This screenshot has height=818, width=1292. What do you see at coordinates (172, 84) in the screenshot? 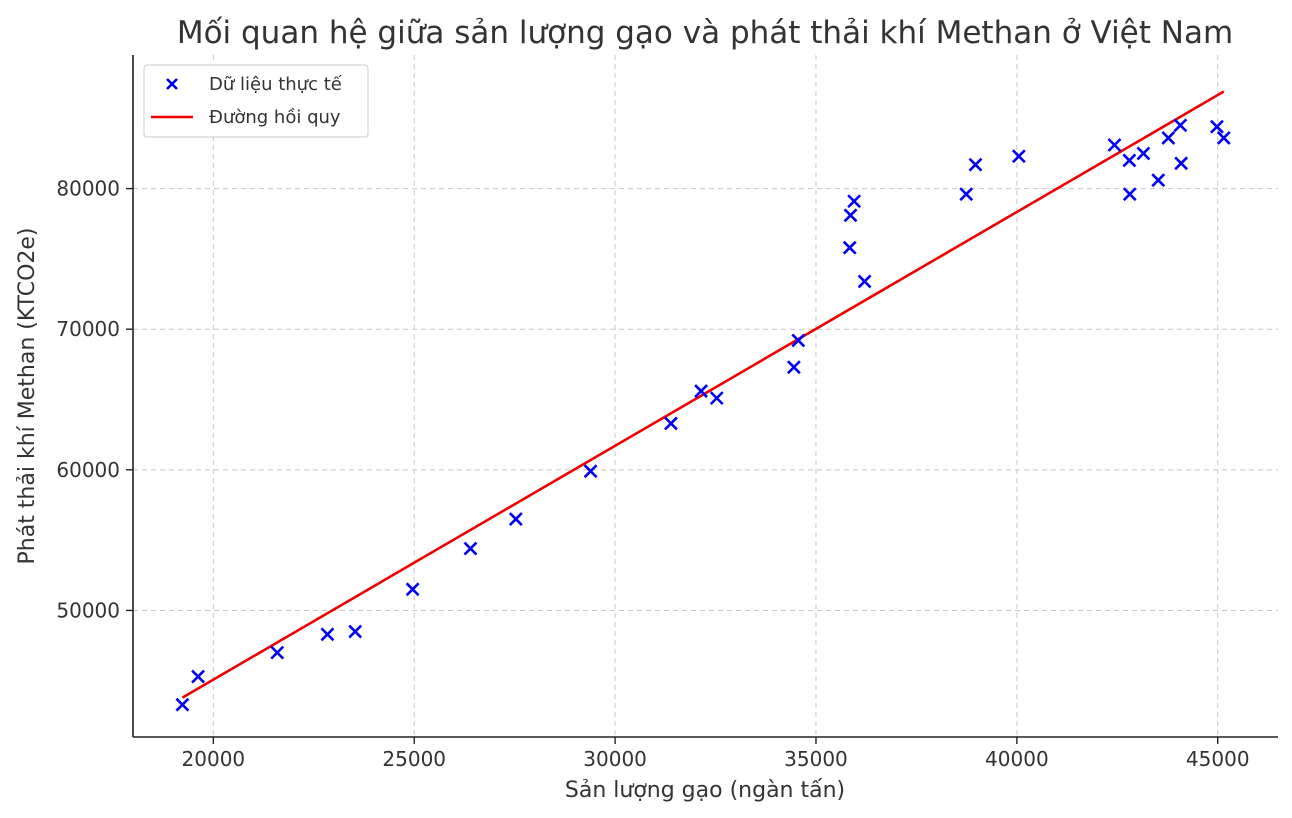
I see `legend-marker-icon` at bounding box center [172, 84].